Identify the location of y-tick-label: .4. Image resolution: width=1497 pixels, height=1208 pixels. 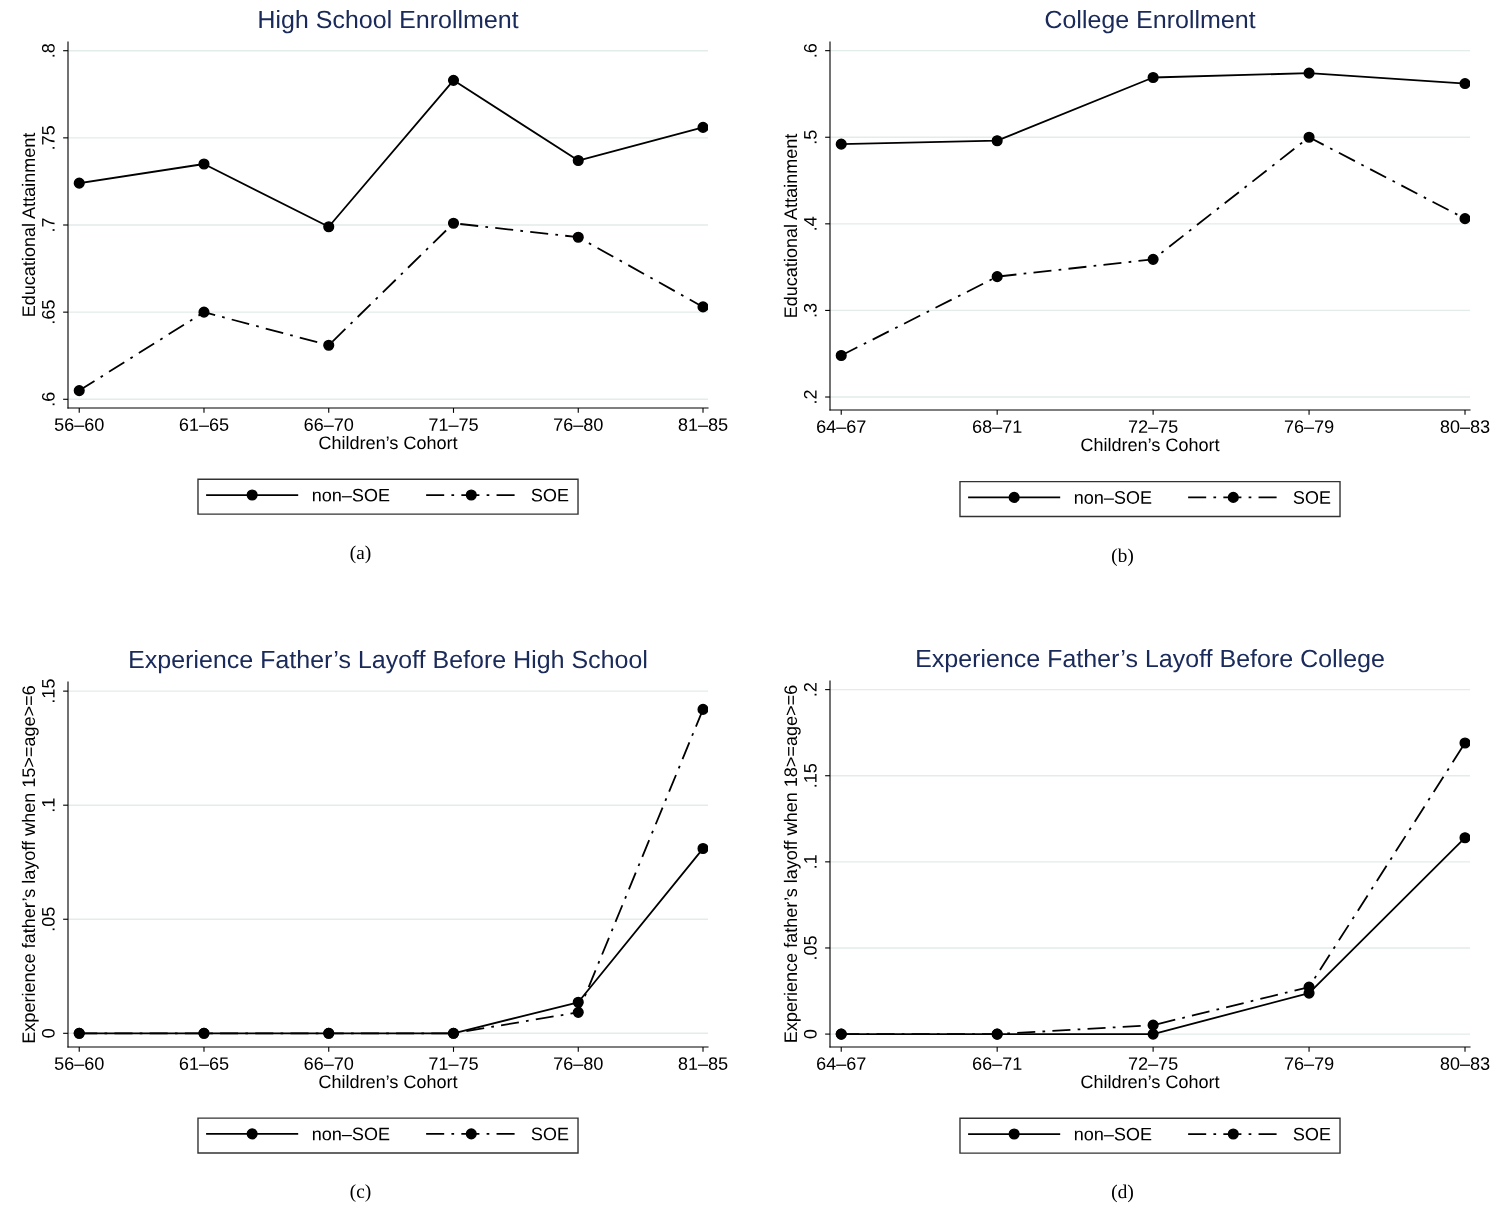
(810, 223).